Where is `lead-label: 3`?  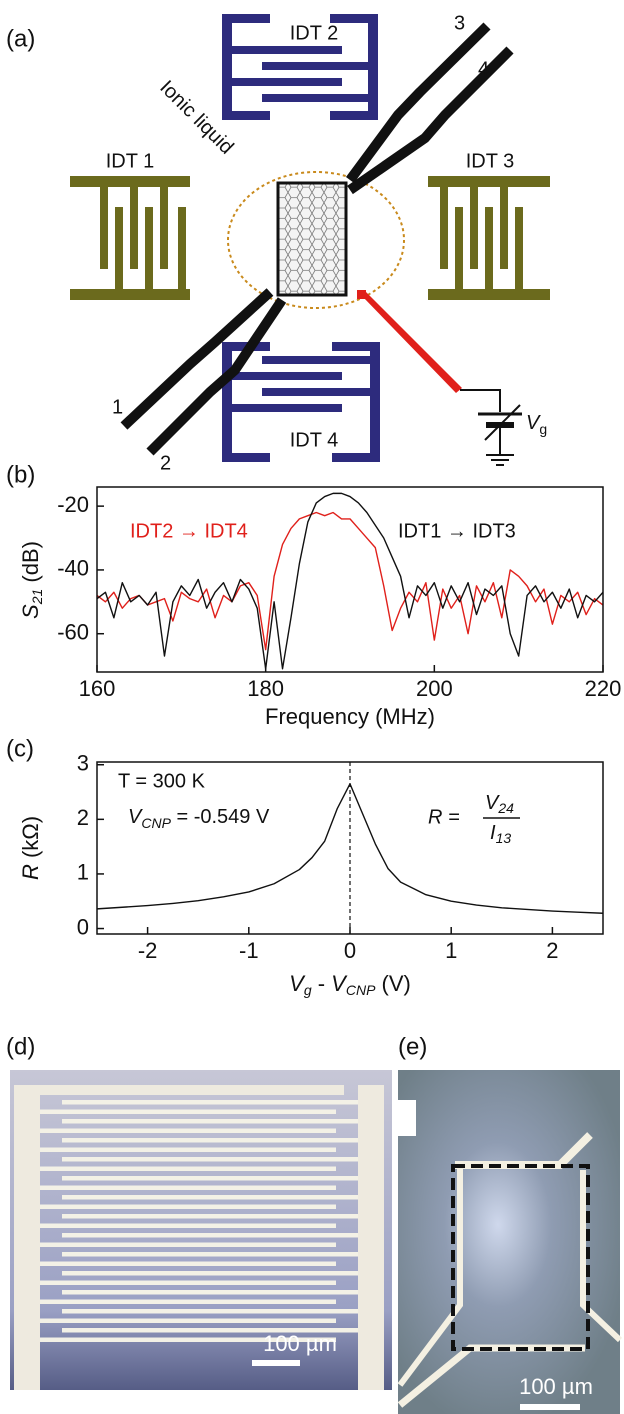
lead-label: 3 is located at coordinates (459, 23).